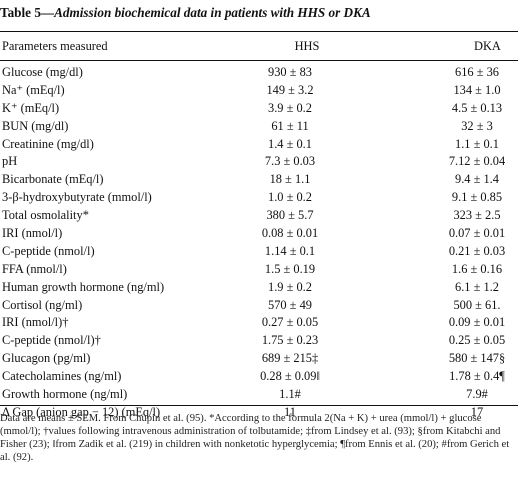 The width and height of the screenshot is (520, 494). I want to click on param-cell: 3-β-hydroxybutyrate (mmol/l), so click(77, 197).